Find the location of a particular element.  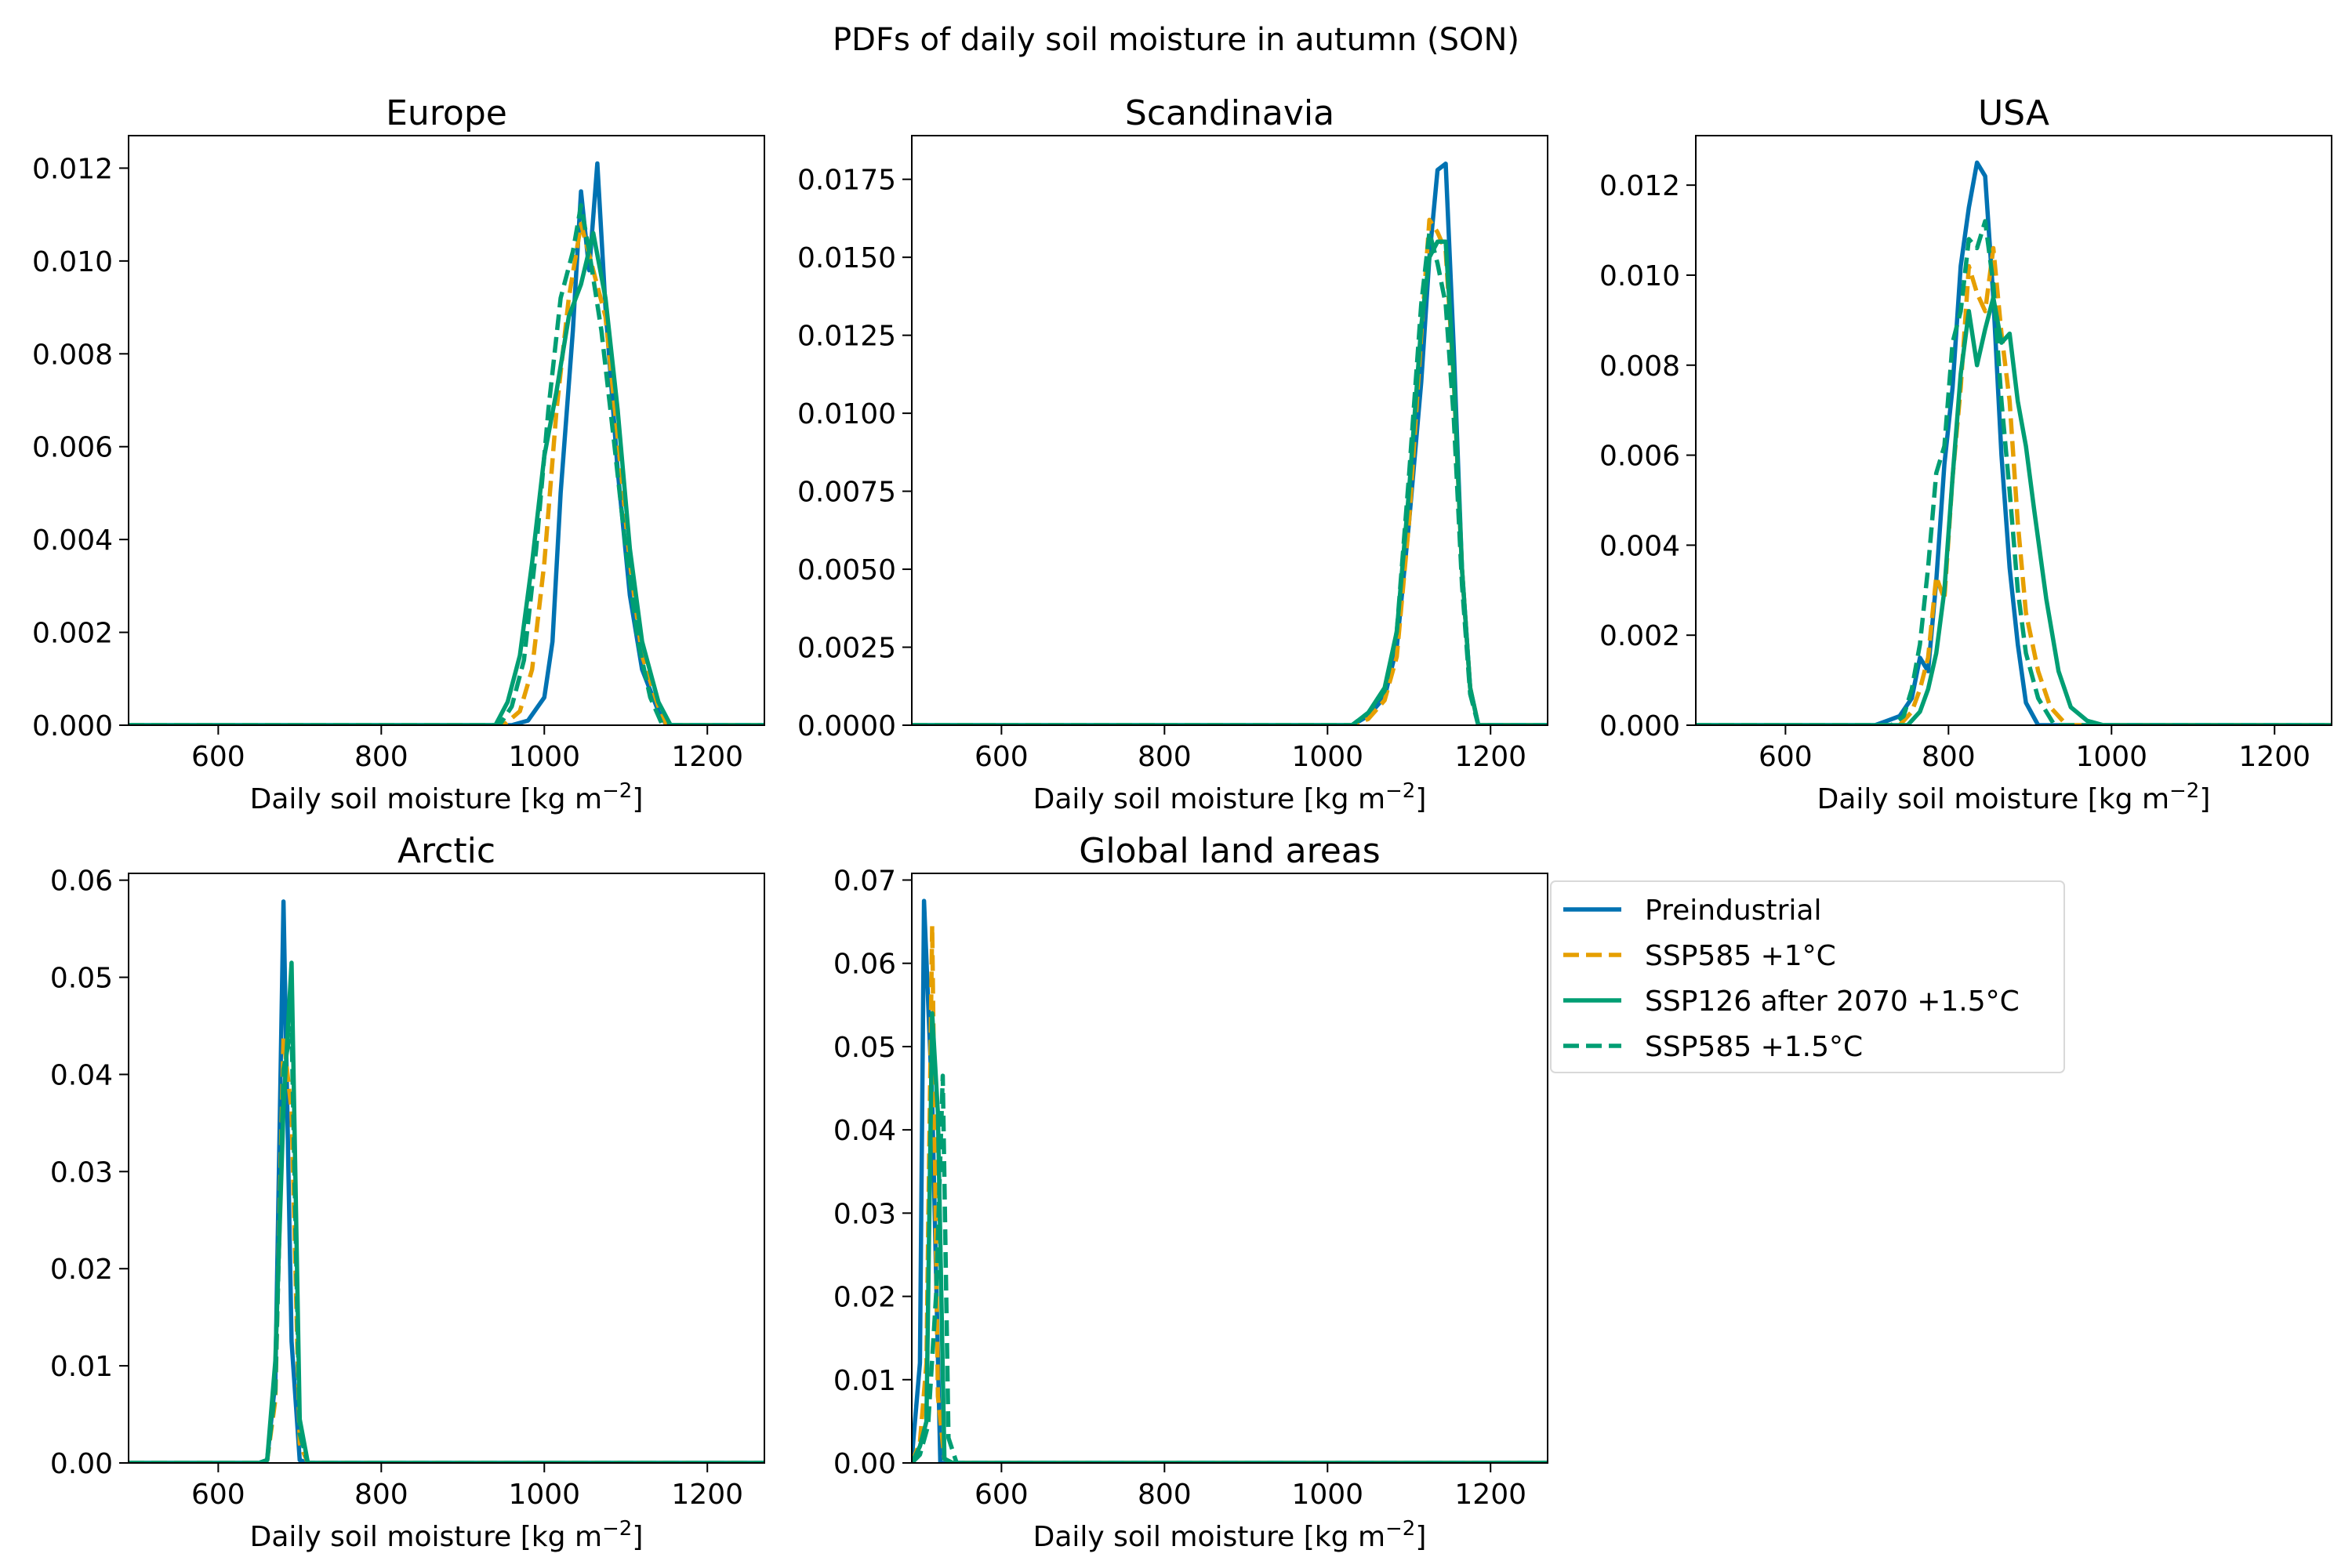

y-tick-label: 0.0125 is located at coordinates (846, 337).